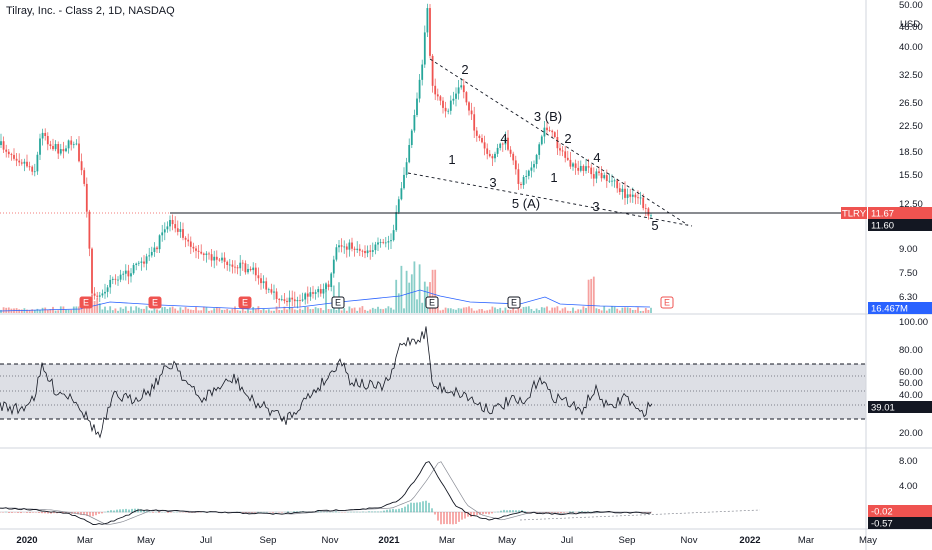  I want to click on macd-trendline, so click(640, 515).